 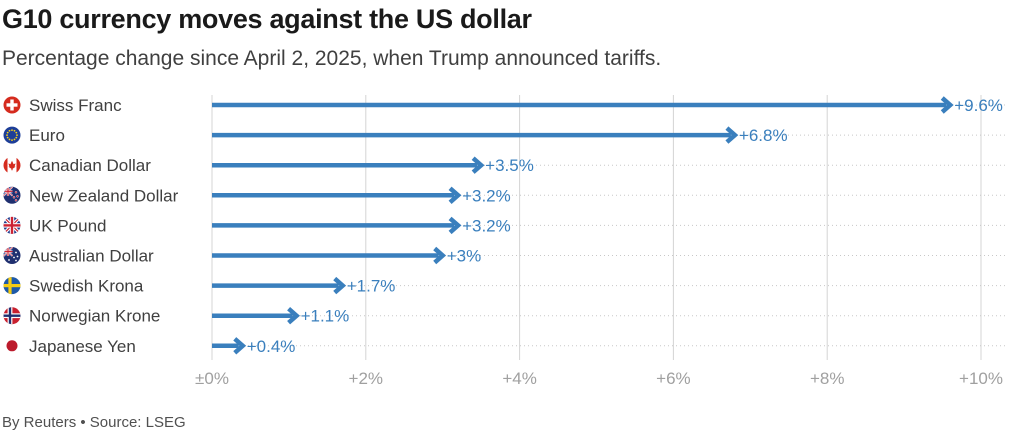 I want to click on category-label: Euro, so click(x=47, y=135).